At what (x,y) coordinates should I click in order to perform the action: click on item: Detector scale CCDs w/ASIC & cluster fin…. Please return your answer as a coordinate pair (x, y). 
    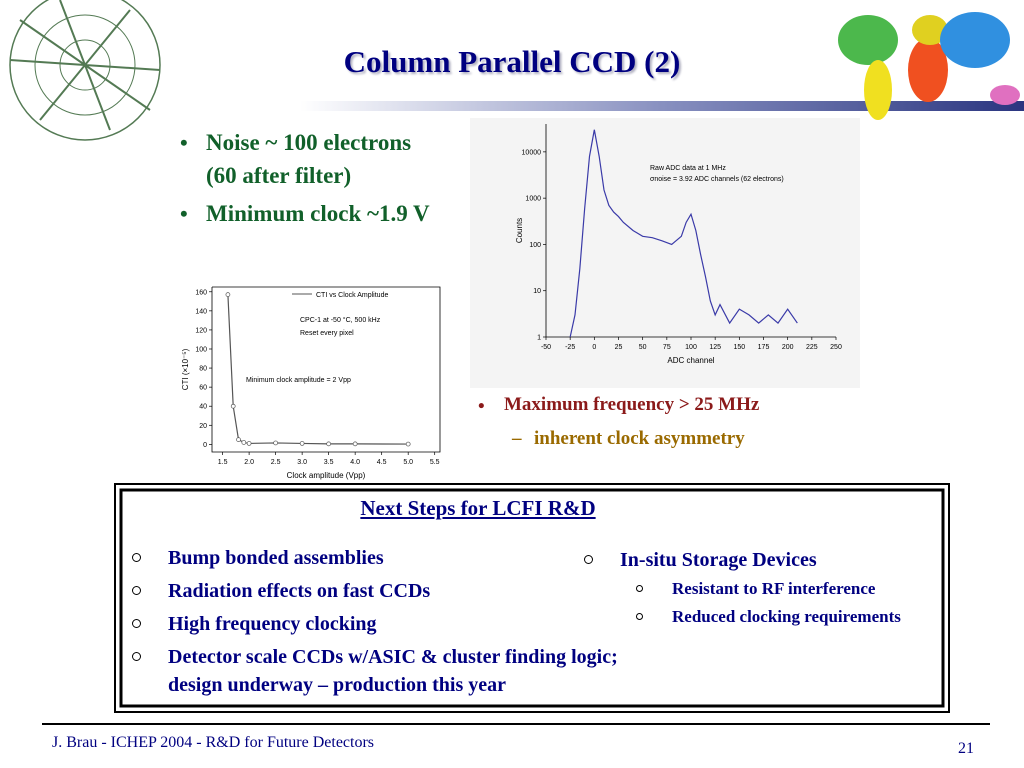
    Looking at the image, I should click on (393, 671).